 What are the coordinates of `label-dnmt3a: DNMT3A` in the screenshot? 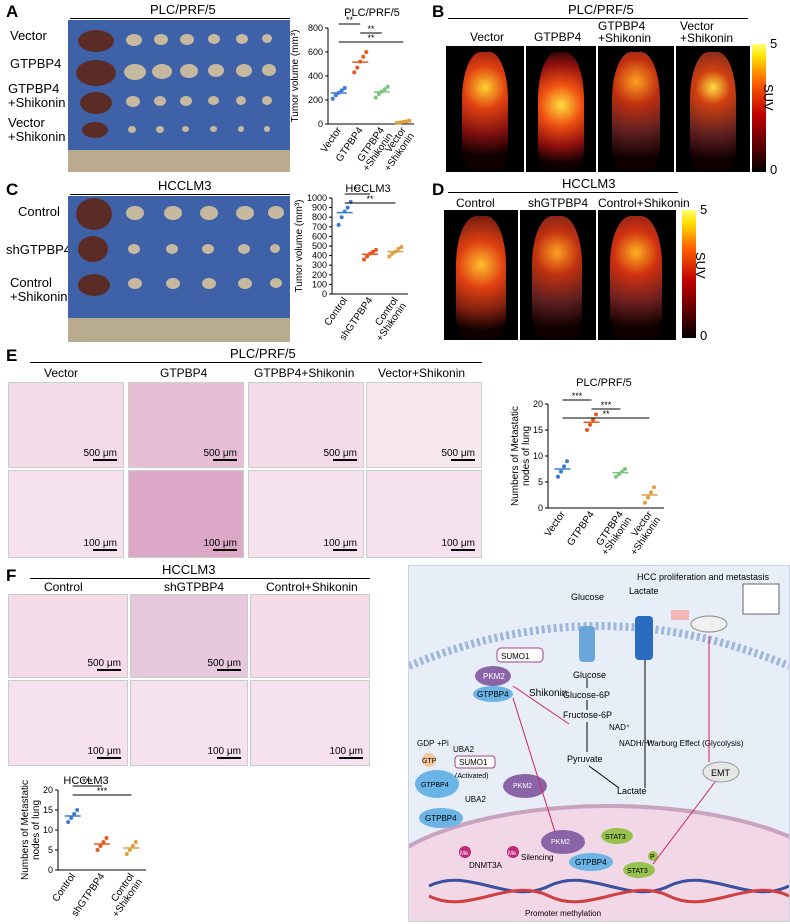 It's located at (486, 865).